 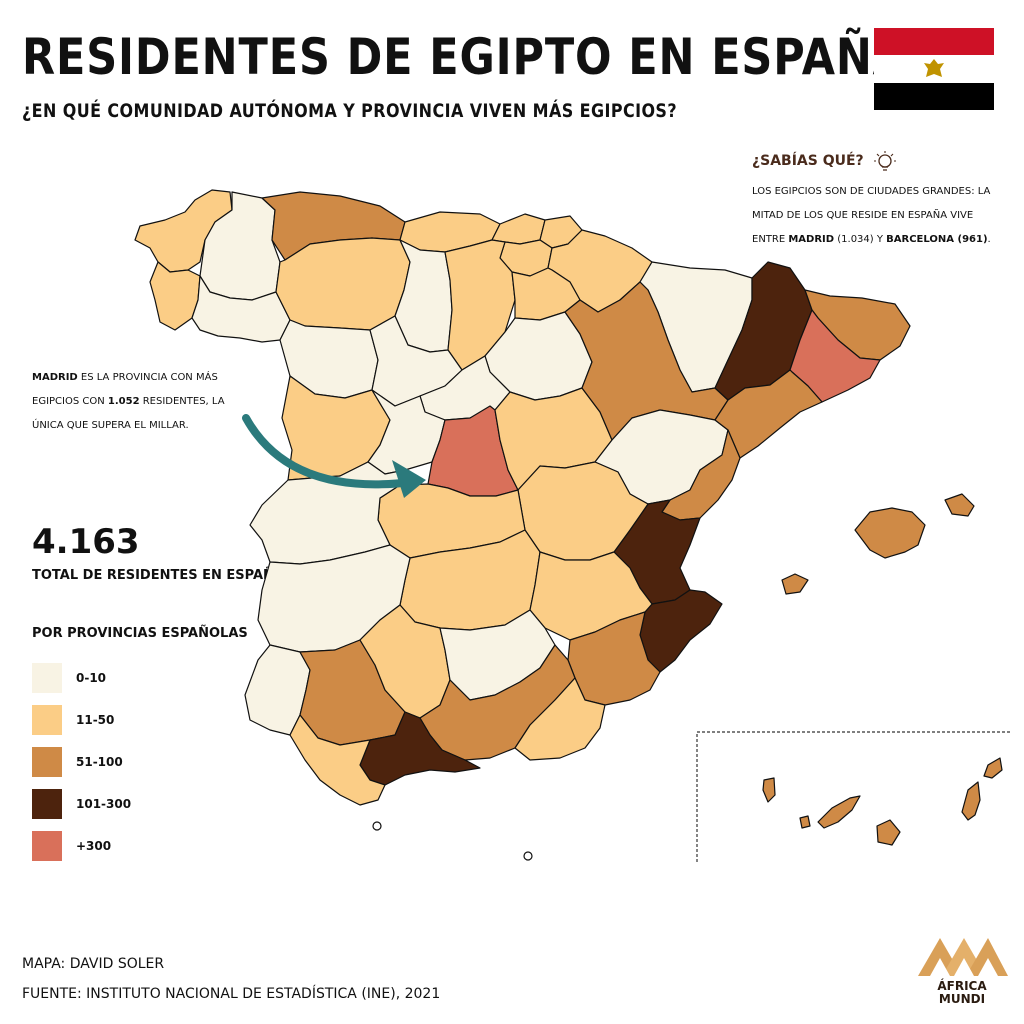 I want to click on melilla-islet, so click(x=528, y=856).